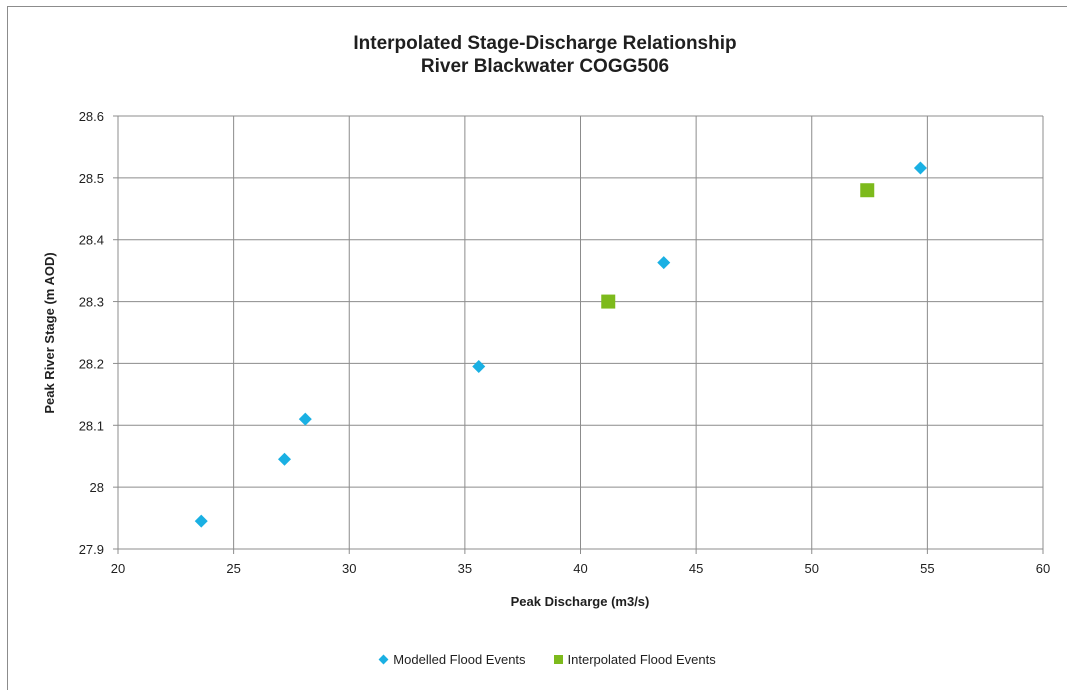  I want to click on legend-label-modelled: Modelled Flood Events, so click(459, 659).